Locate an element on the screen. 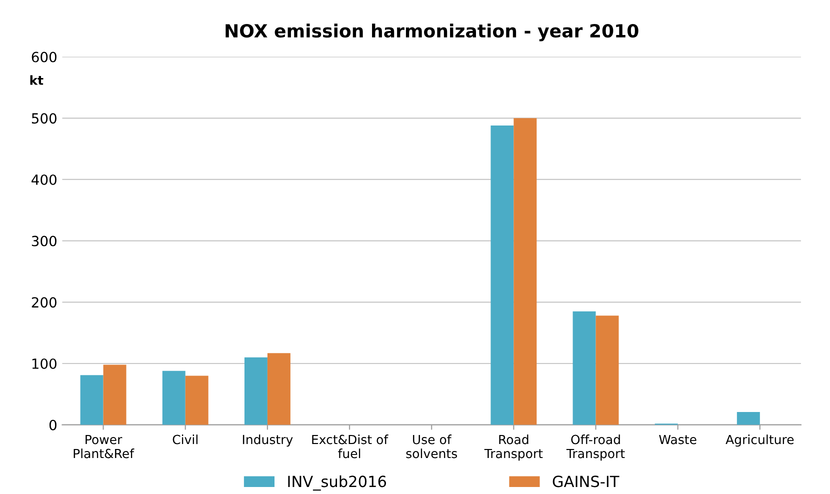 The width and height of the screenshot is (830, 494). y-axis-title: kt is located at coordinates (37, 80).